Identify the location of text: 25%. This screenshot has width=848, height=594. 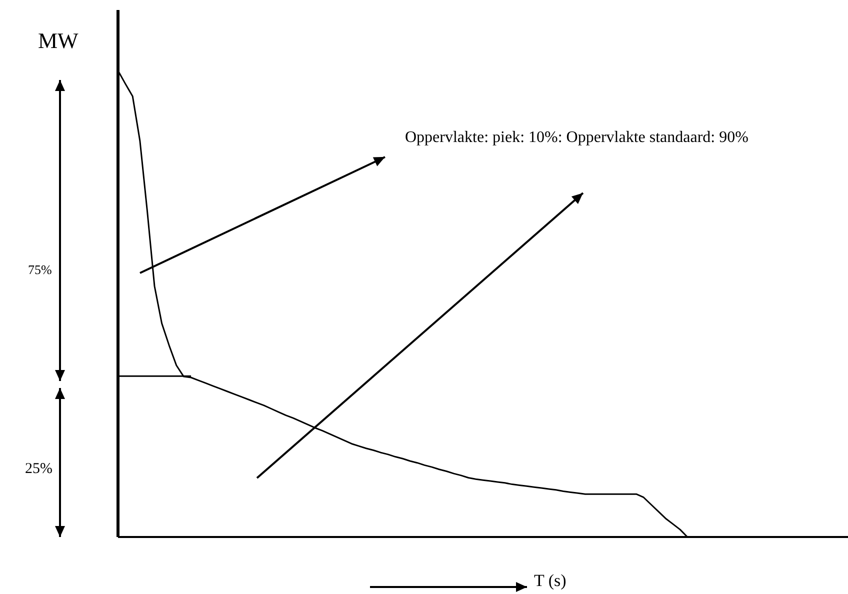
(39, 469).